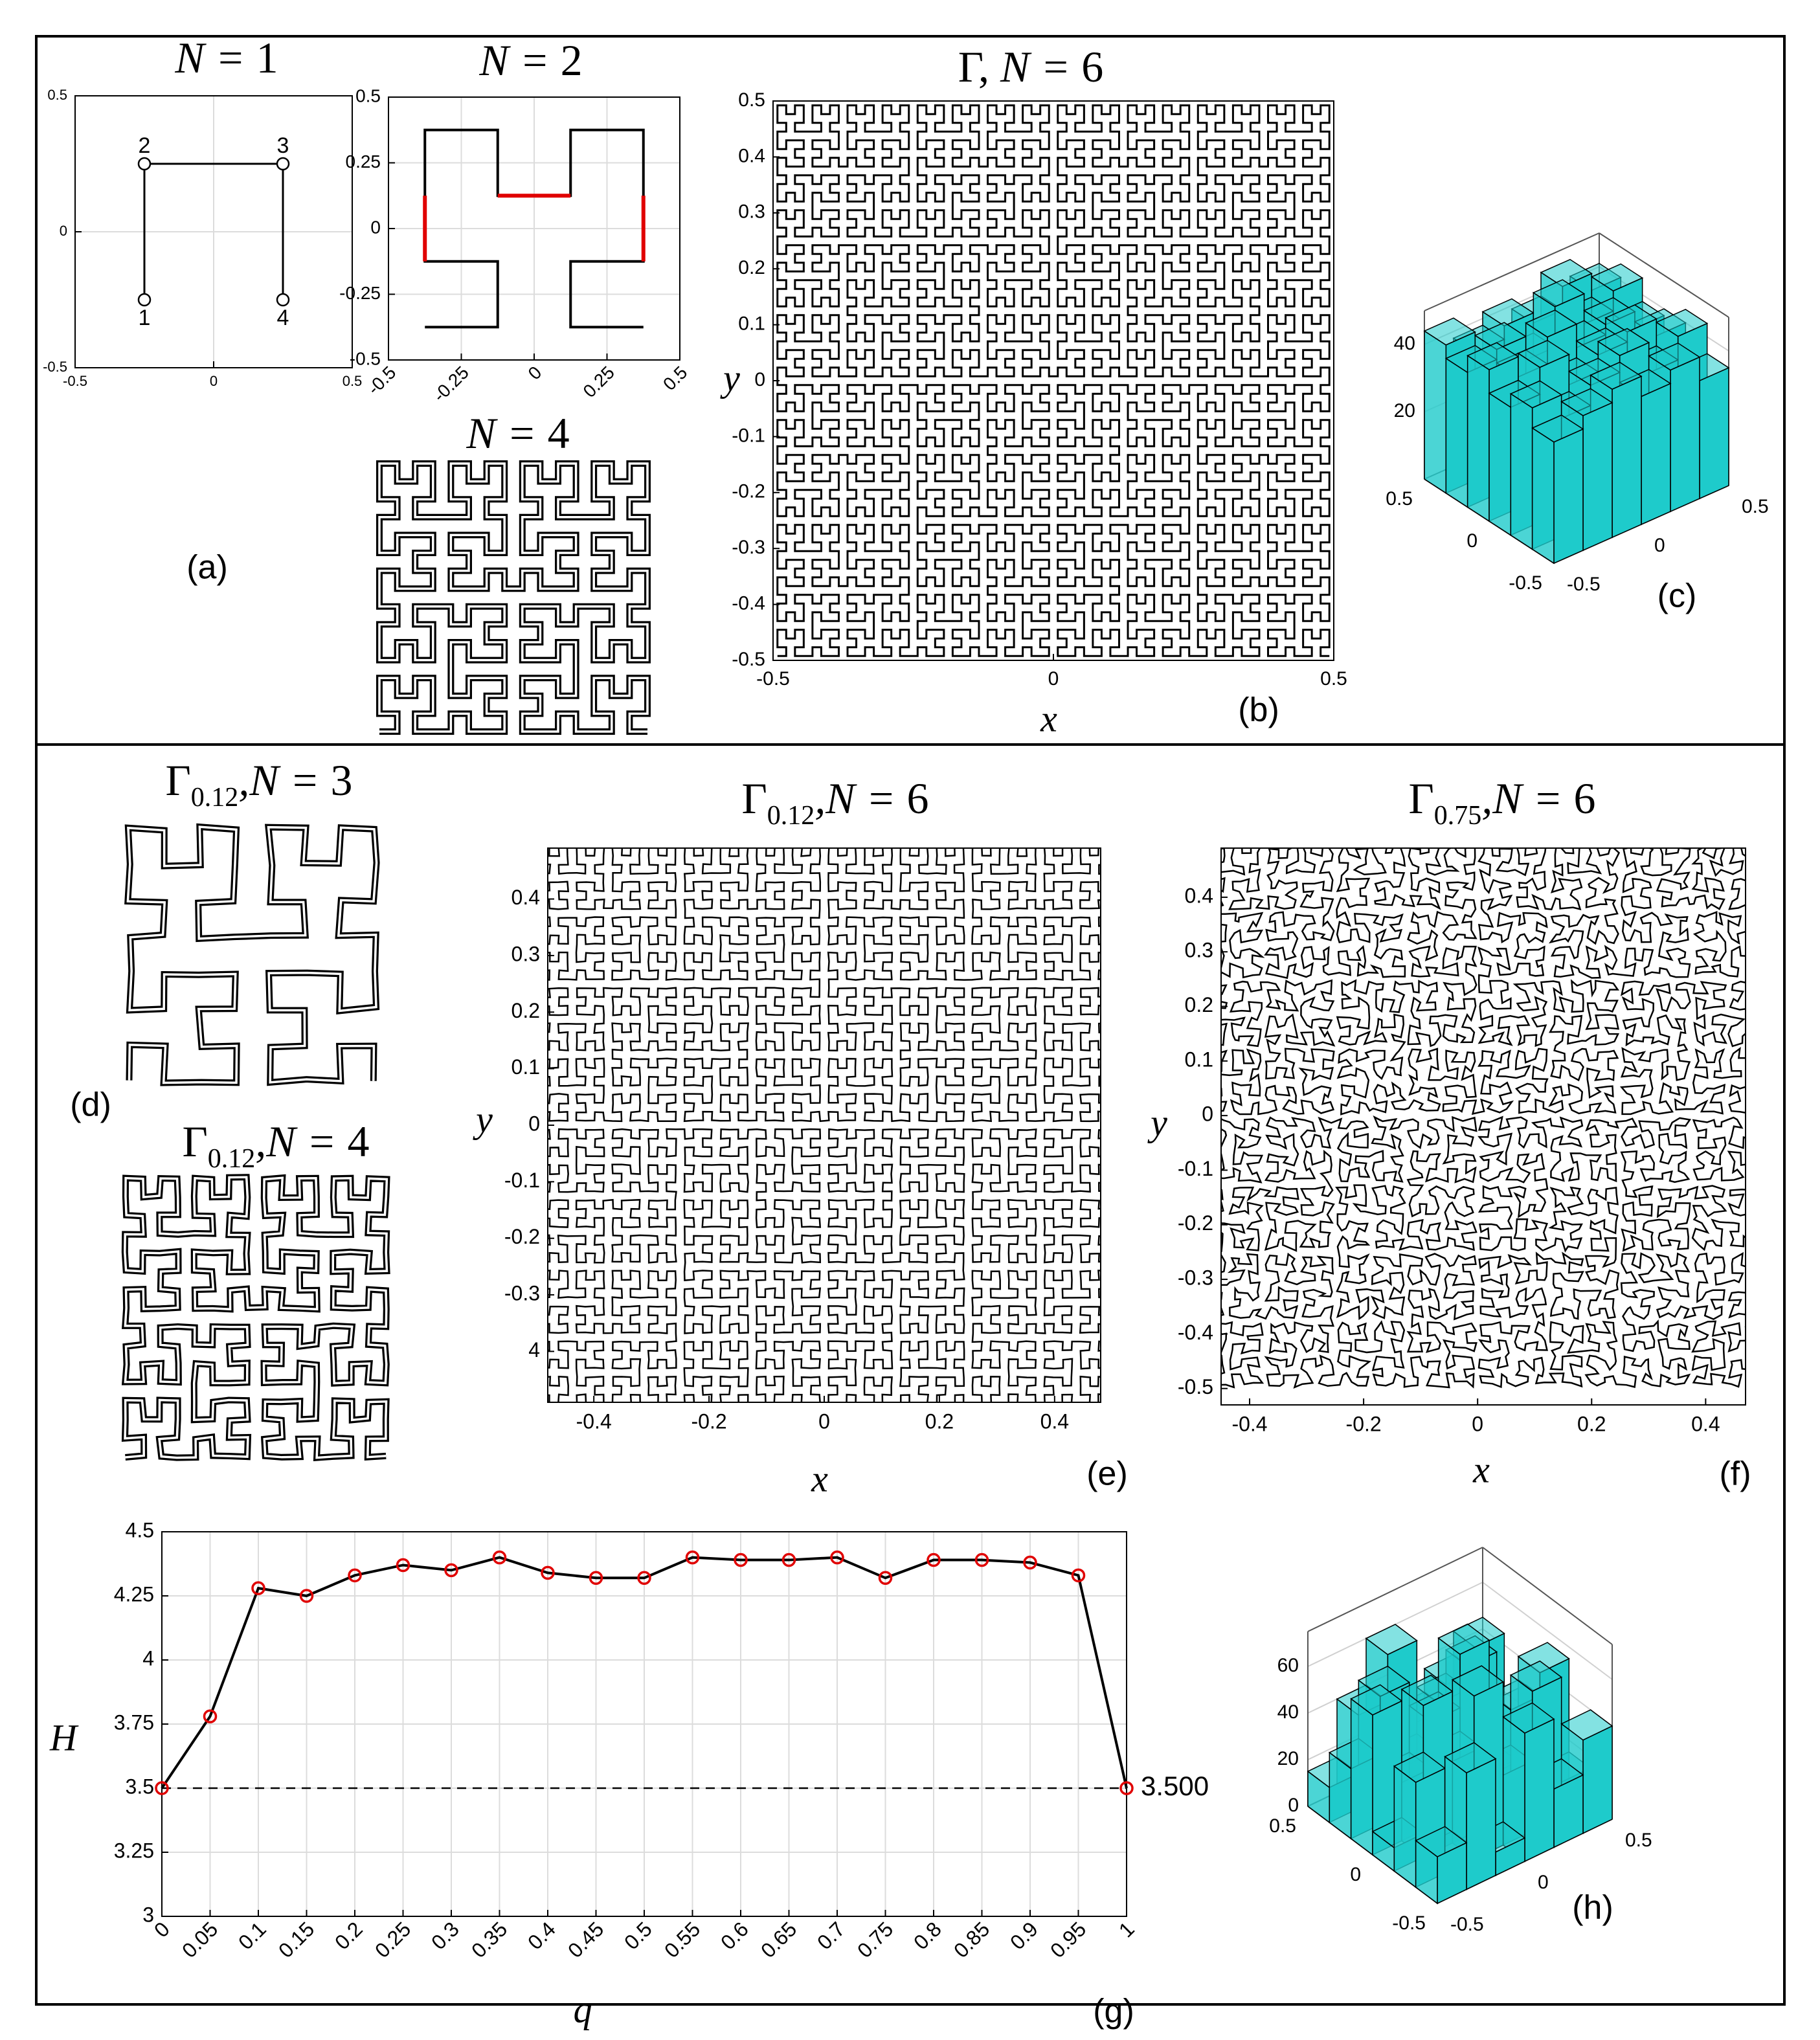 The width and height of the screenshot is (1820, 2040). I want to click on panel-title: Γ, N = 6, so click(1031, 66).